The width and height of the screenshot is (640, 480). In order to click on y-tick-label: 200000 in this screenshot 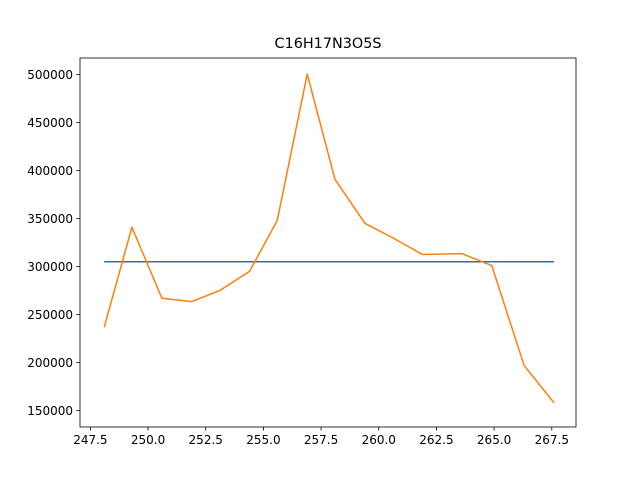, I will do `click(50, 363)`.